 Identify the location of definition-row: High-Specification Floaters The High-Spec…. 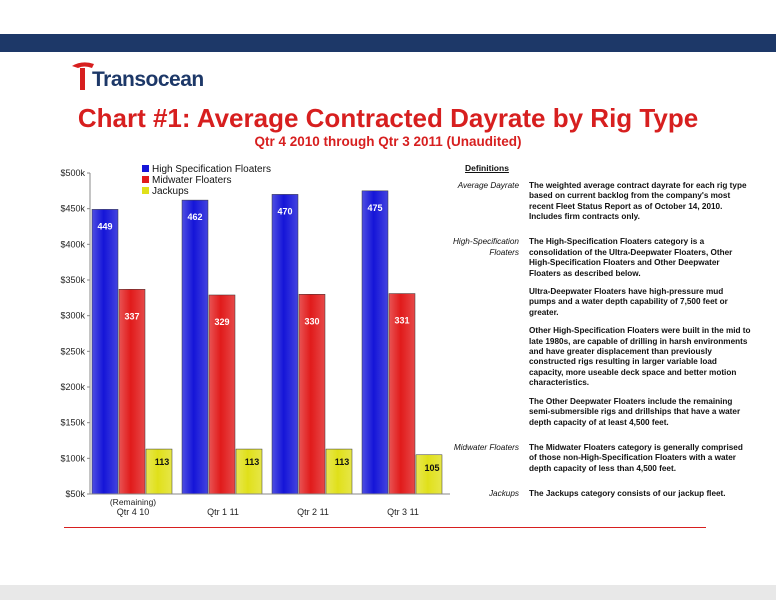
(602, 336).